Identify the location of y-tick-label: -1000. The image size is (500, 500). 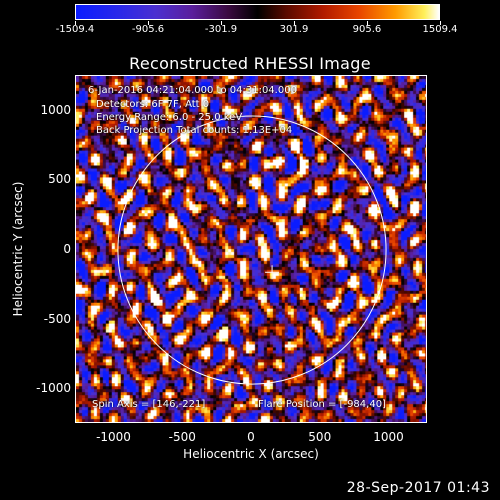
(53, 388).